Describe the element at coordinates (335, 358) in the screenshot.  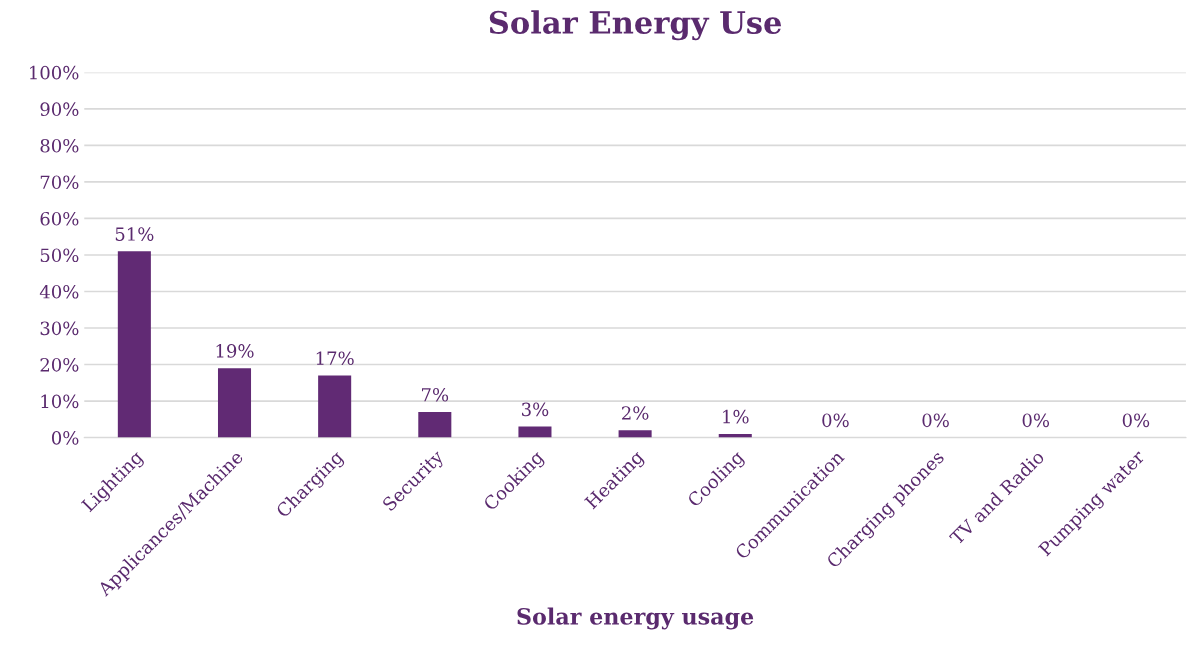
I see `data-label: 17%` at that location.